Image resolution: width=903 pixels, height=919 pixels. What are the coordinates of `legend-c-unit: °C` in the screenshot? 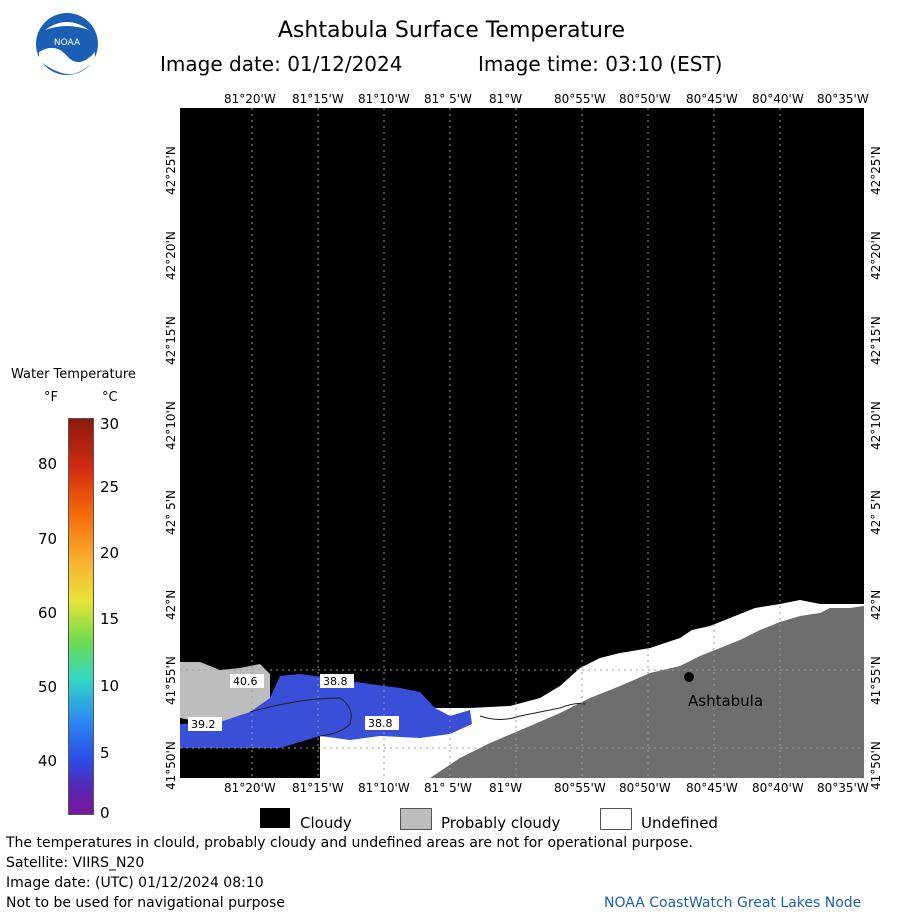 It's located at (110, 397).